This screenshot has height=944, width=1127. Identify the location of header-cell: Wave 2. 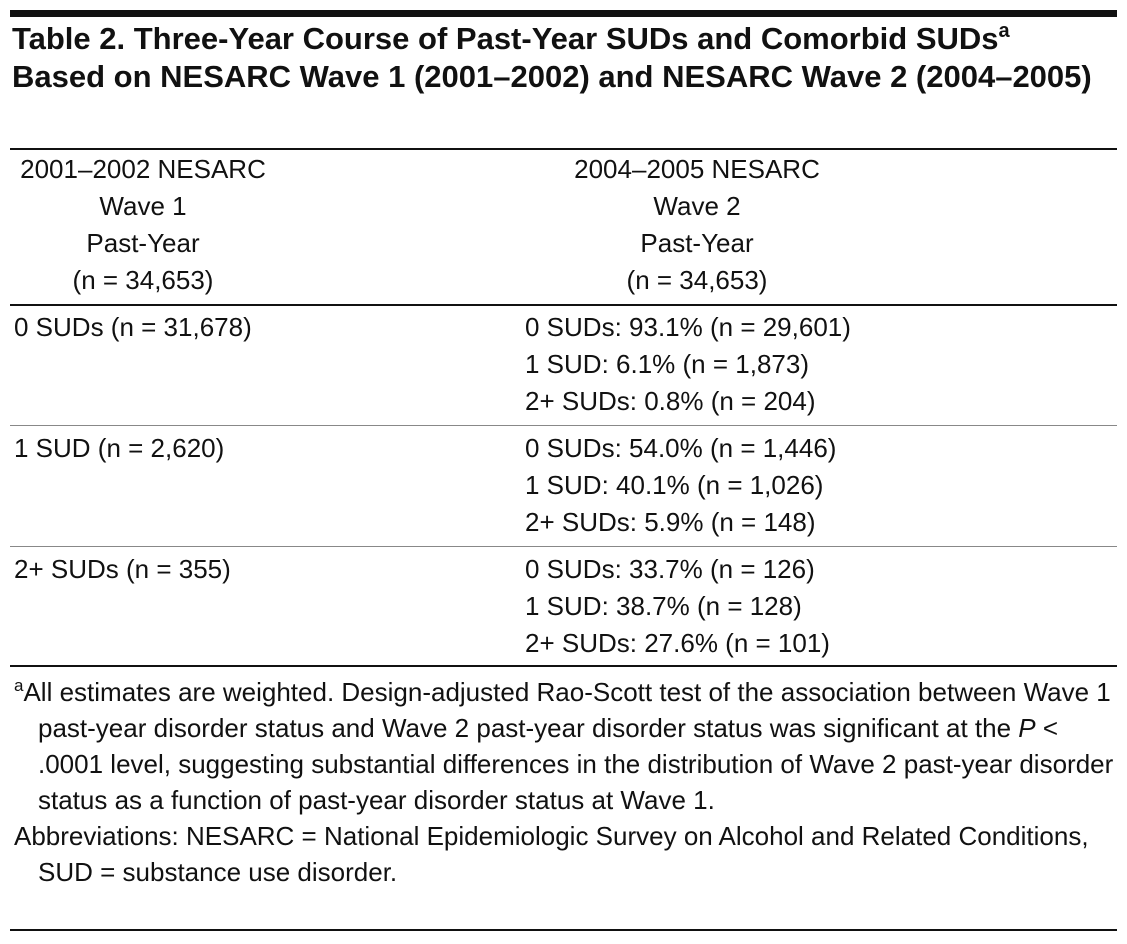
(697, 206).